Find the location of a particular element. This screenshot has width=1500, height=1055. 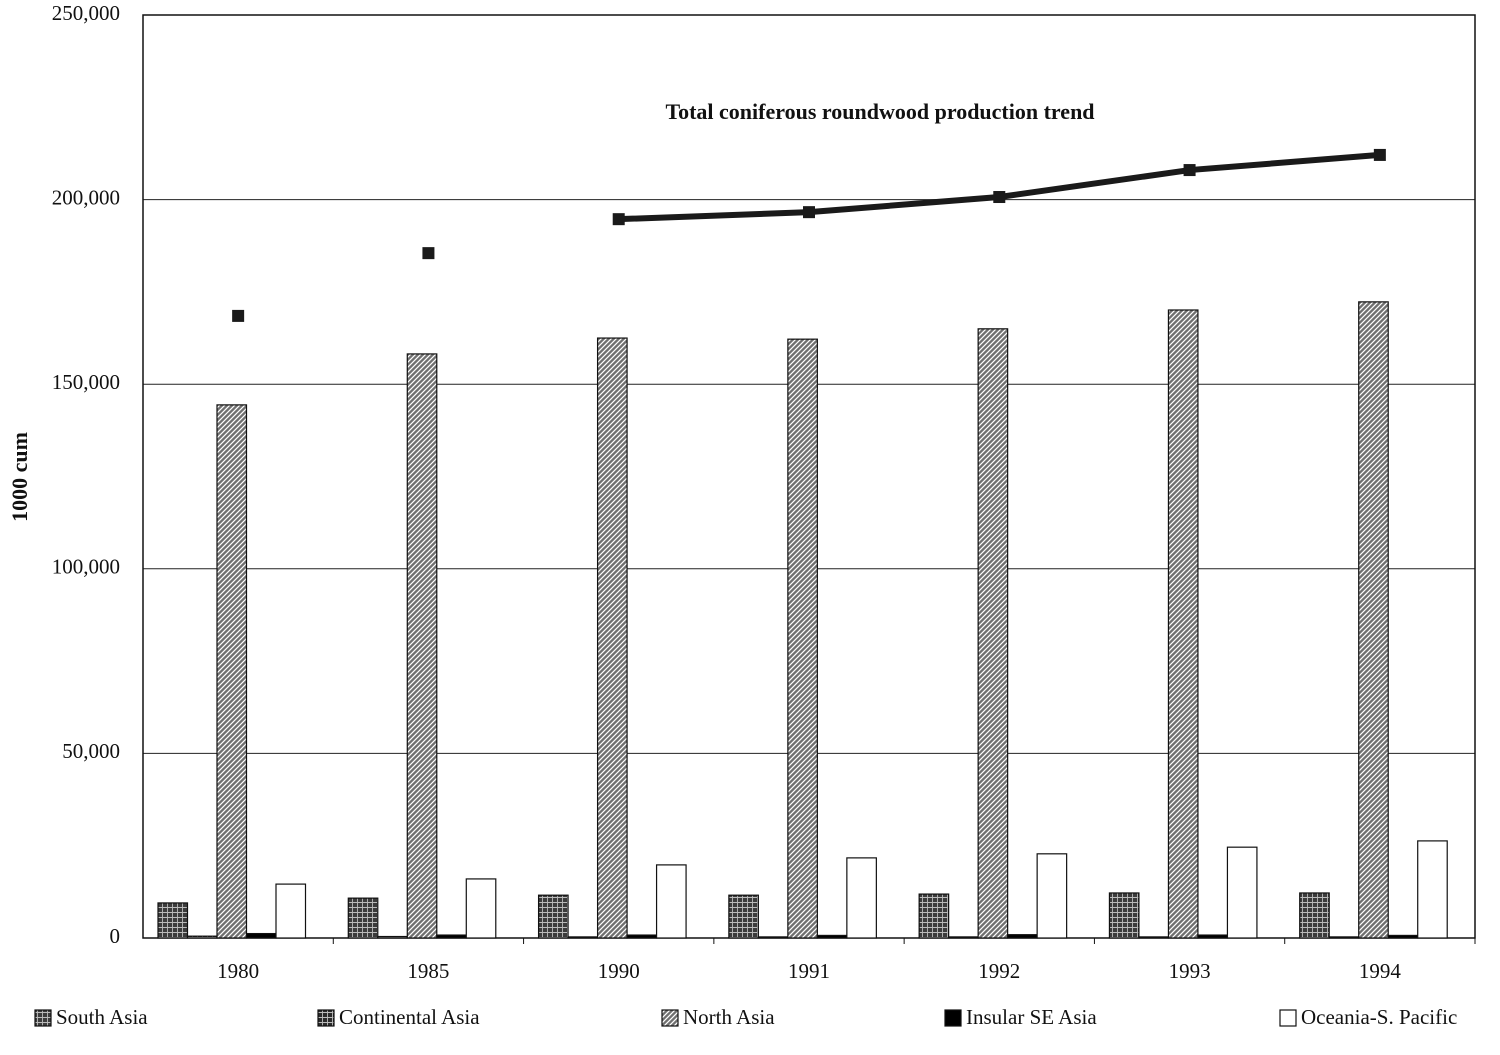

legend-label: Insular SE Asia is located at coordinates (1031, 1017).